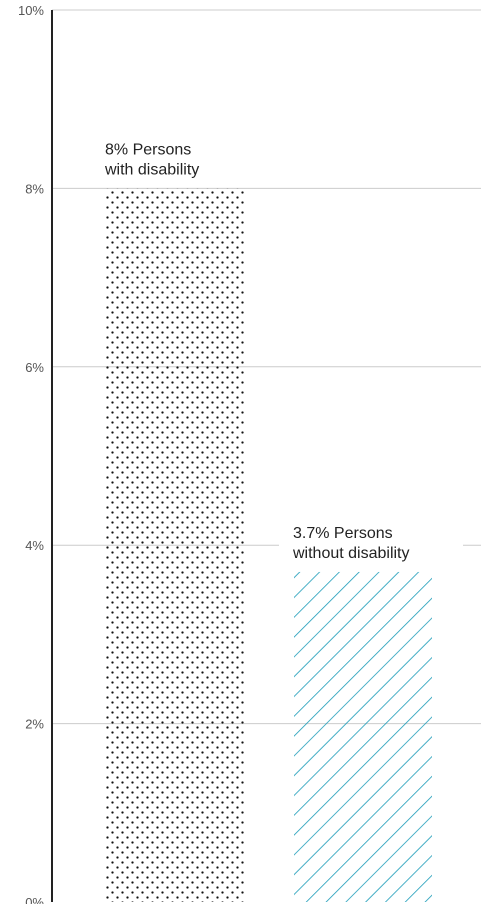  What do you see at coordinates (31, 453) in the screenshot?
I see `y-axis-tick-labels: 0% 2% 4% 6% 8% 10%` at bounding box center [31, 453].